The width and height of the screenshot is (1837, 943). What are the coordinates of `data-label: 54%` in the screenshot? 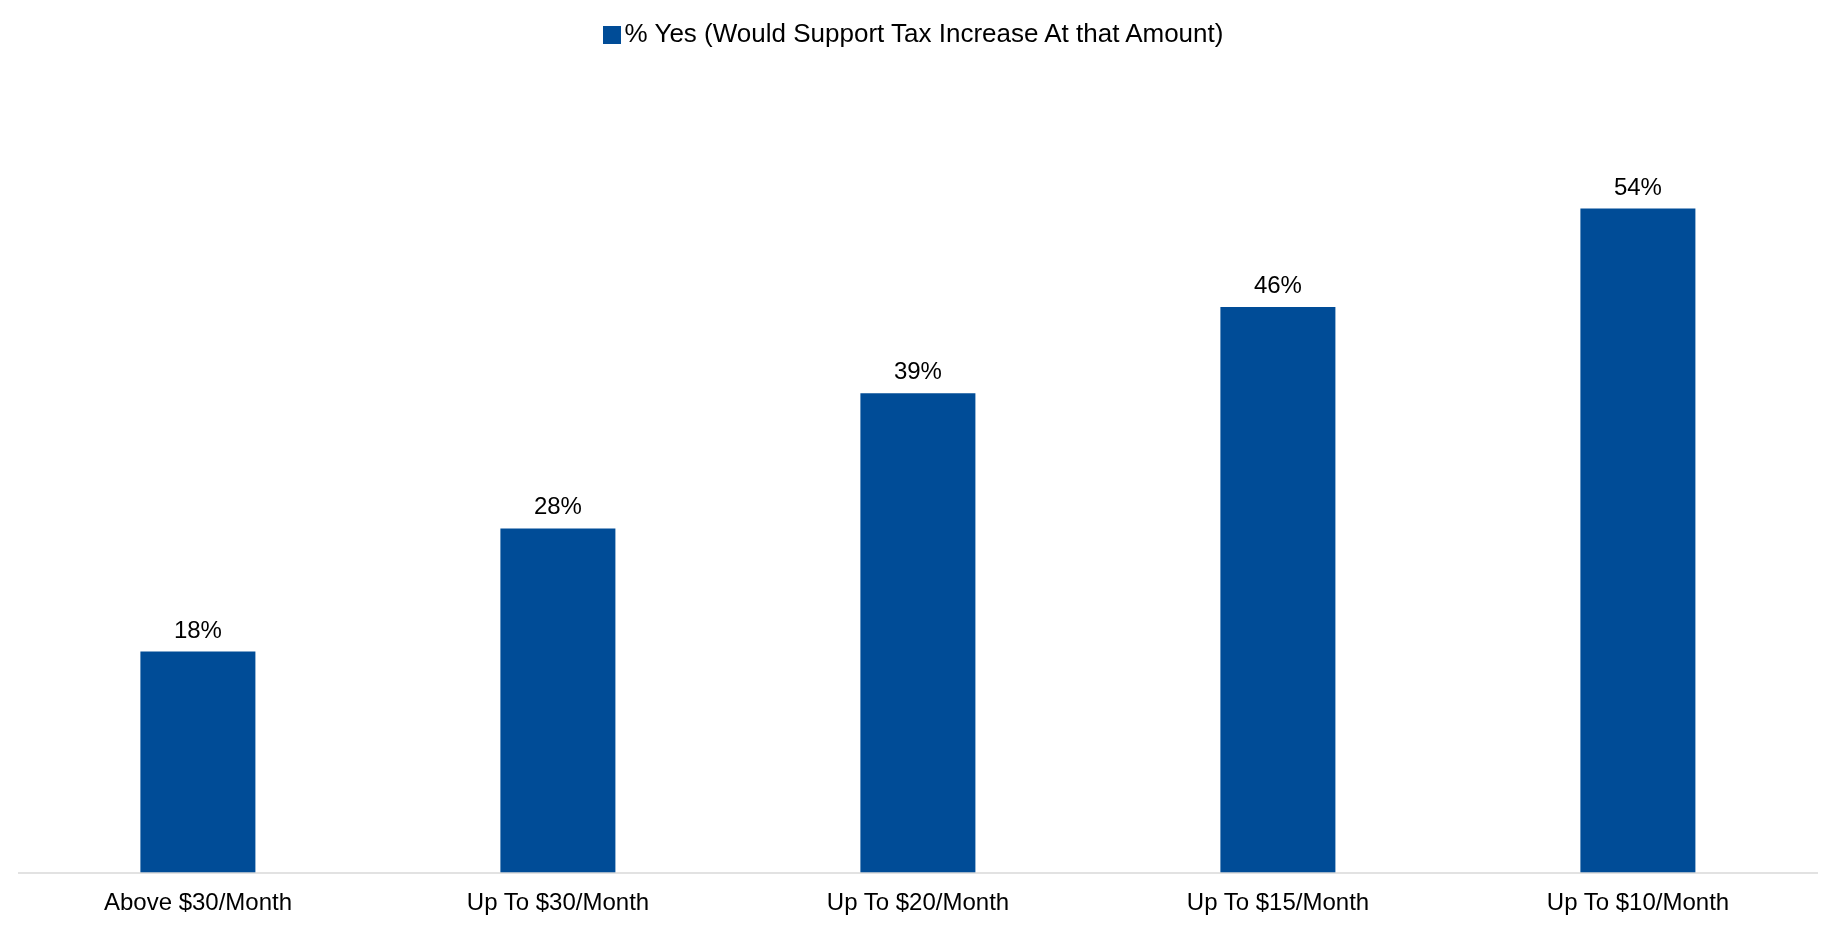 It's located at (1637, 186).